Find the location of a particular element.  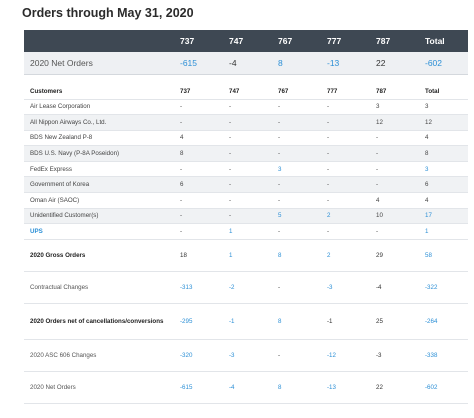

totals-value: -313 is located at coordinates (198, 287).